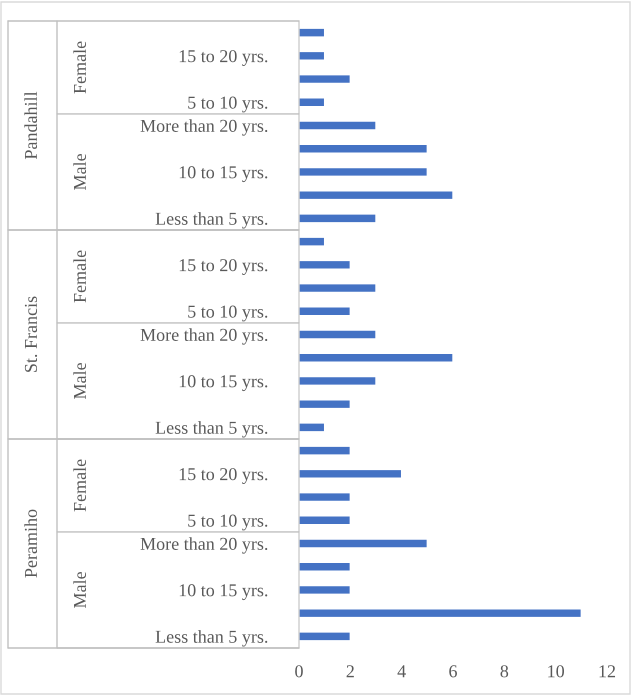 The width and height of the screenshot is (632, 695). I want to click on x-tick-label: 12, so click(608, 671).